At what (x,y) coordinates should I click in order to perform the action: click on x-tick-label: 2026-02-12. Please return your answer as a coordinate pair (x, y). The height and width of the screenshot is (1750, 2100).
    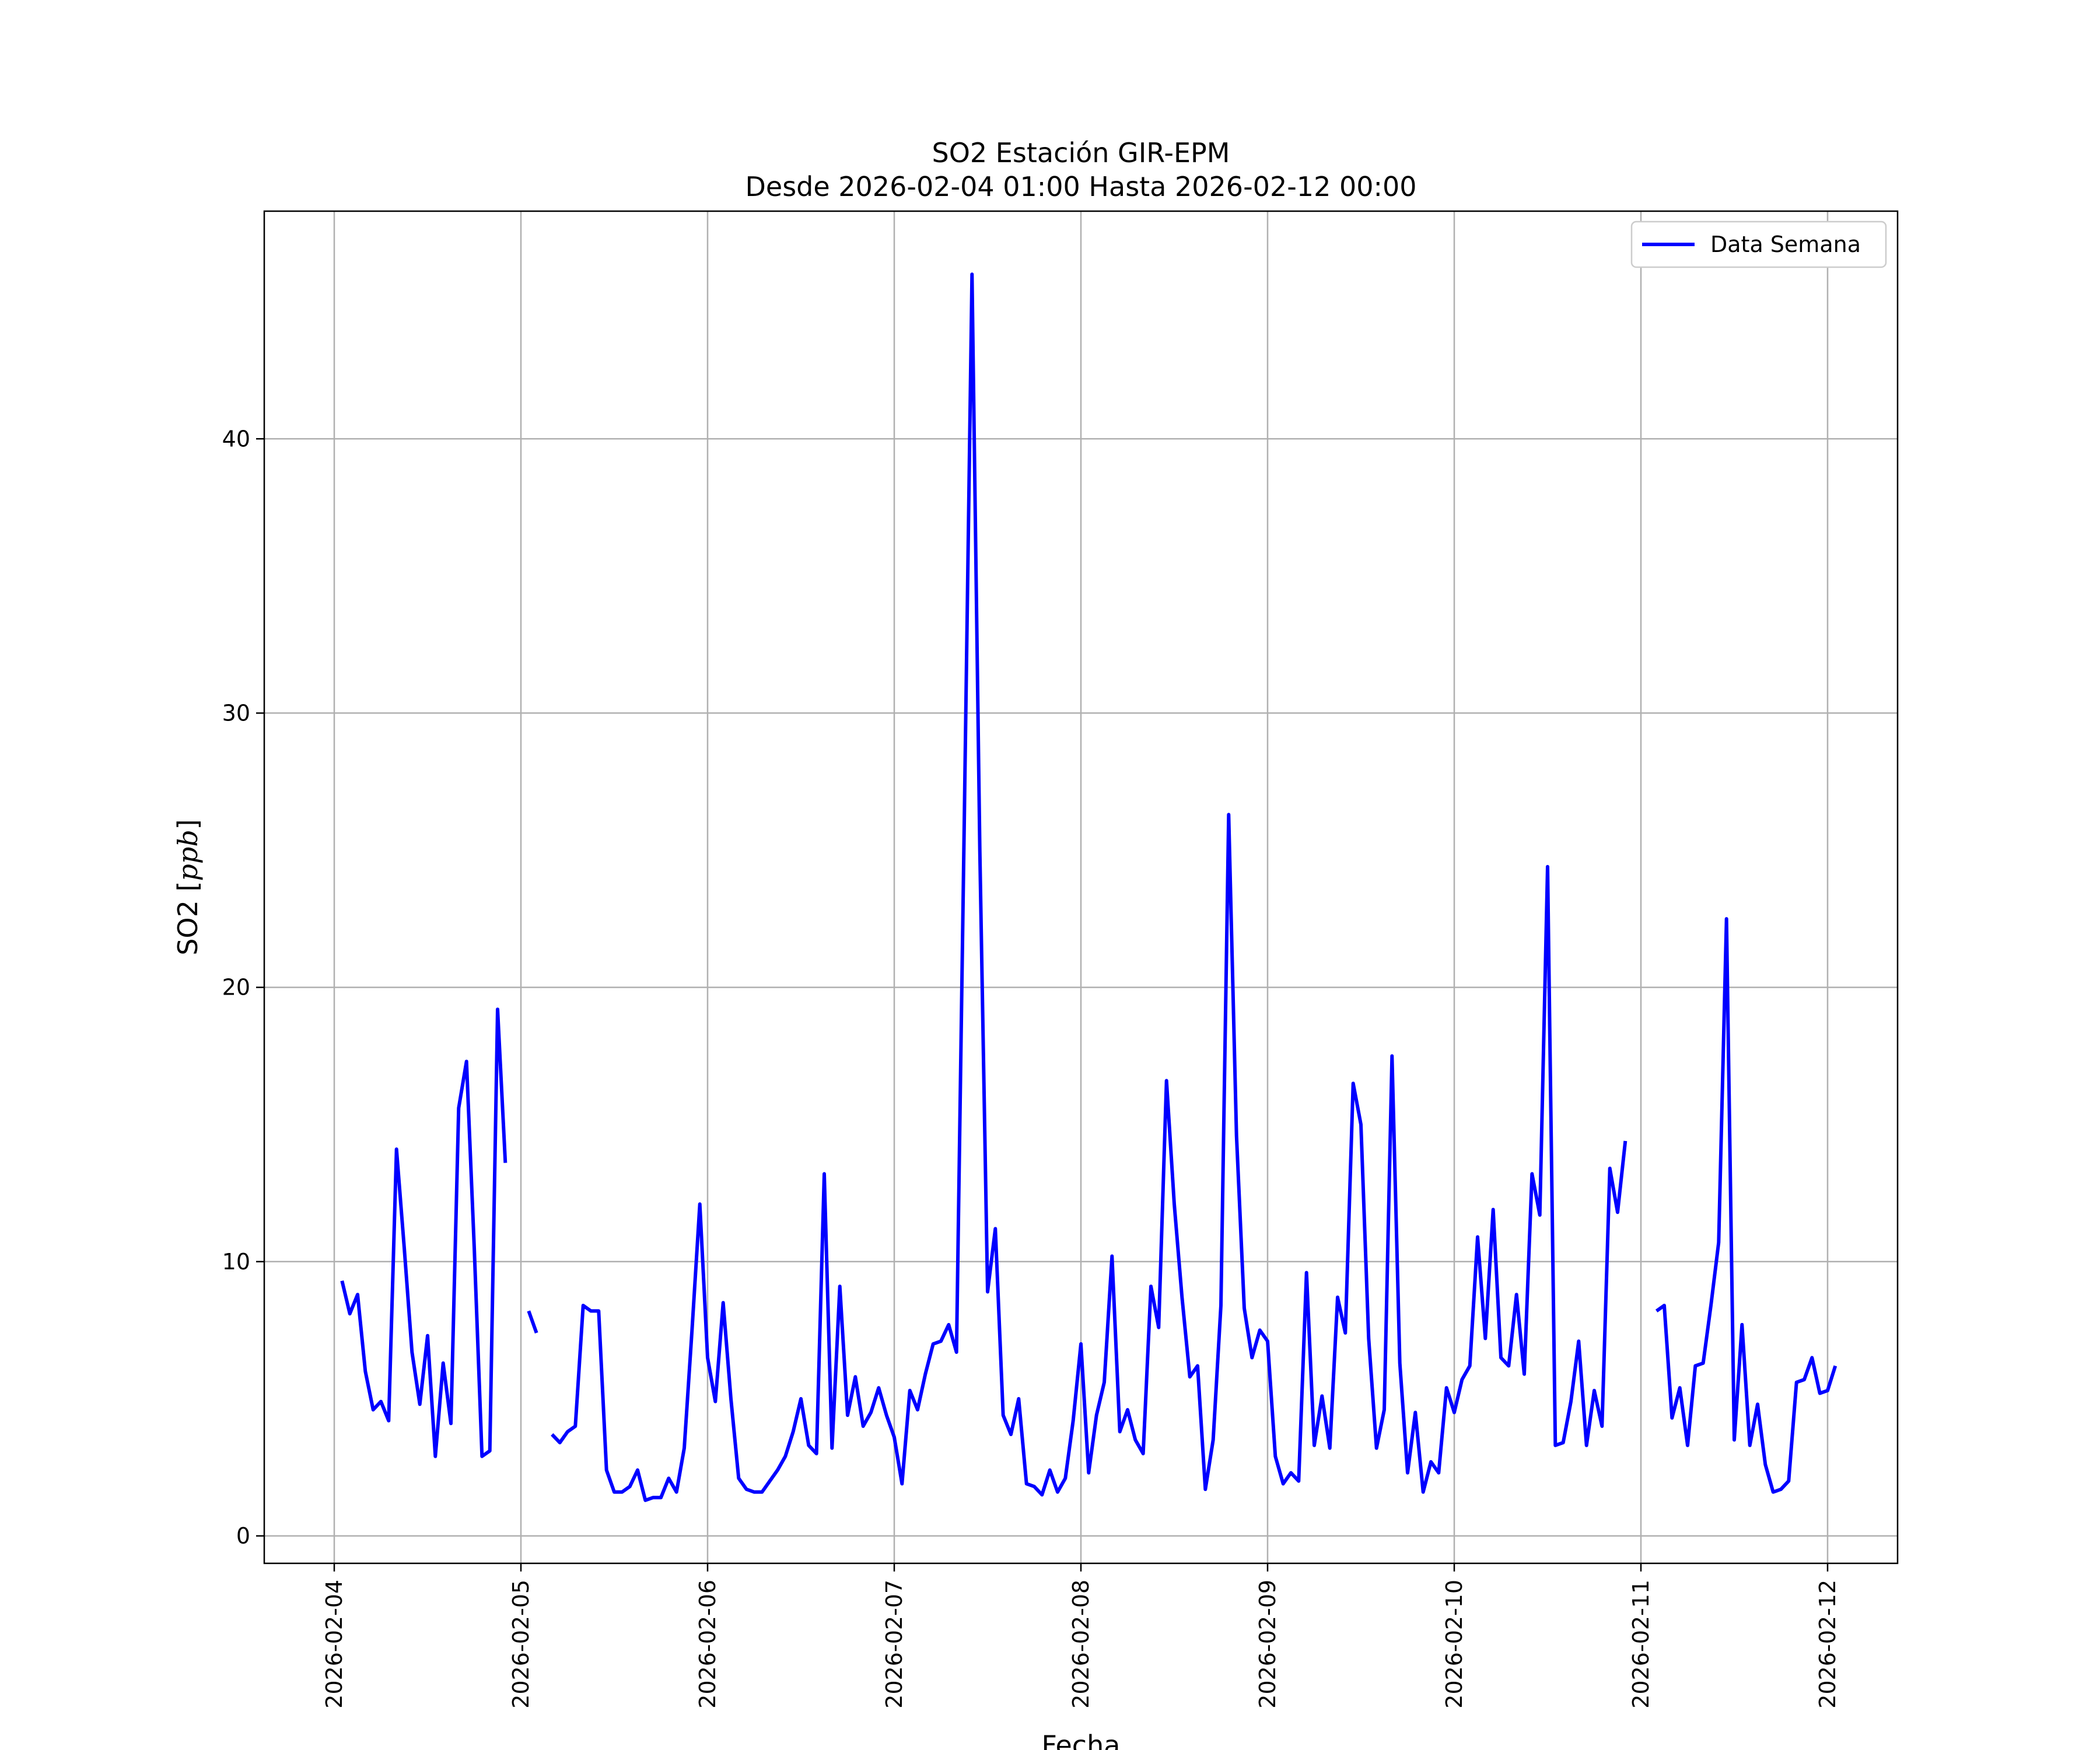
    Looking at the image, I should click on (1827, 1644).